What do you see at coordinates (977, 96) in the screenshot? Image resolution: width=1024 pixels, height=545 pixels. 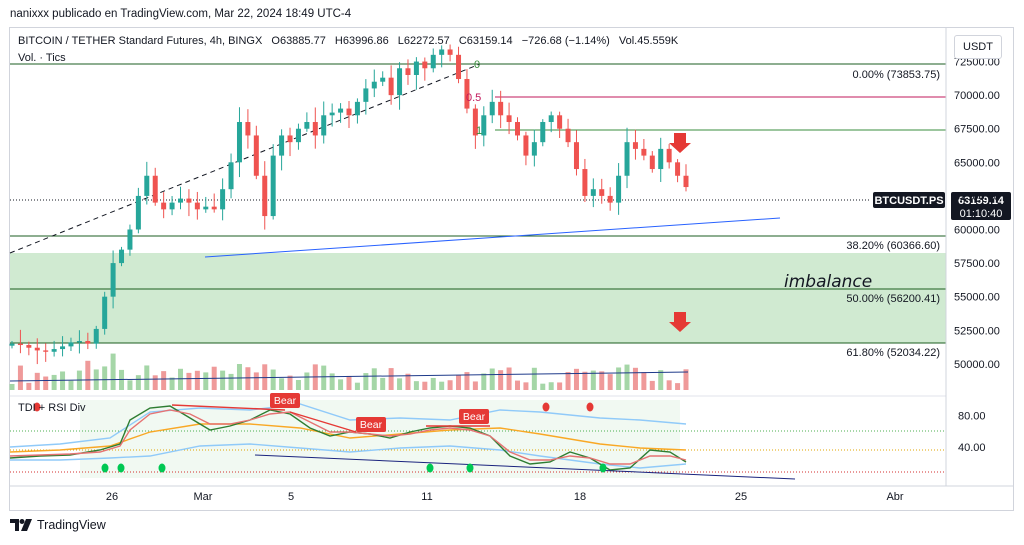 I see `price-tick-label: 70000.00` at bounding box center [977, 96].